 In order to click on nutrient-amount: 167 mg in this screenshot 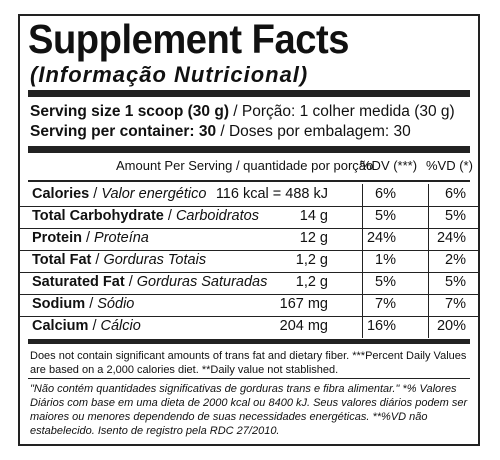, I will do `click(303, 304)`.